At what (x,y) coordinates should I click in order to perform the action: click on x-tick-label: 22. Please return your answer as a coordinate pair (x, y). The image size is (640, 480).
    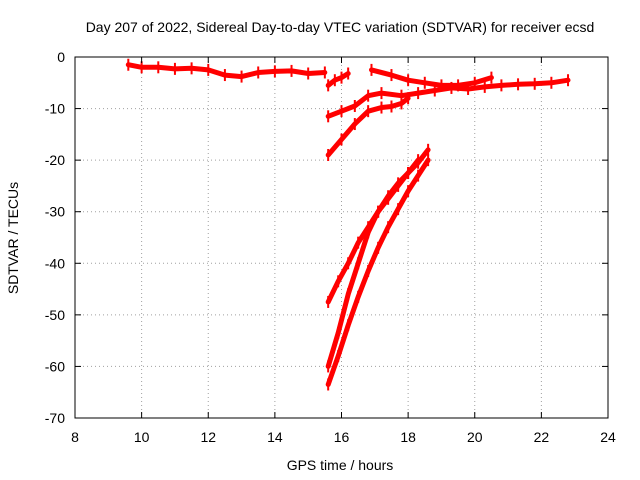
    Looking at the image, I should click on (542, 437).